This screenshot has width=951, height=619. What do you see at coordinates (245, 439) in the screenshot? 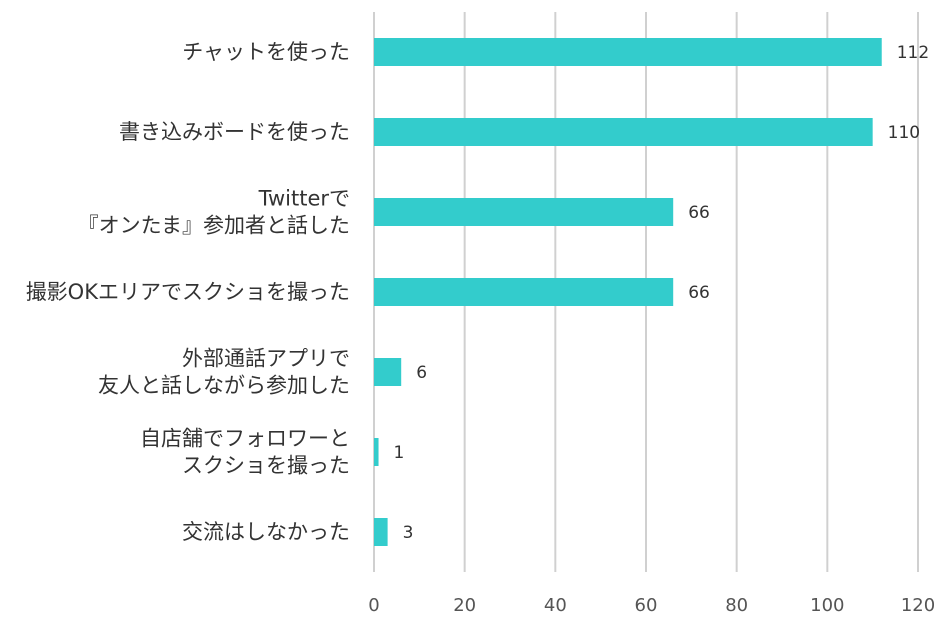
I see `category-label: 自店舗でフォロワーと` at bounding box center [245, 439].